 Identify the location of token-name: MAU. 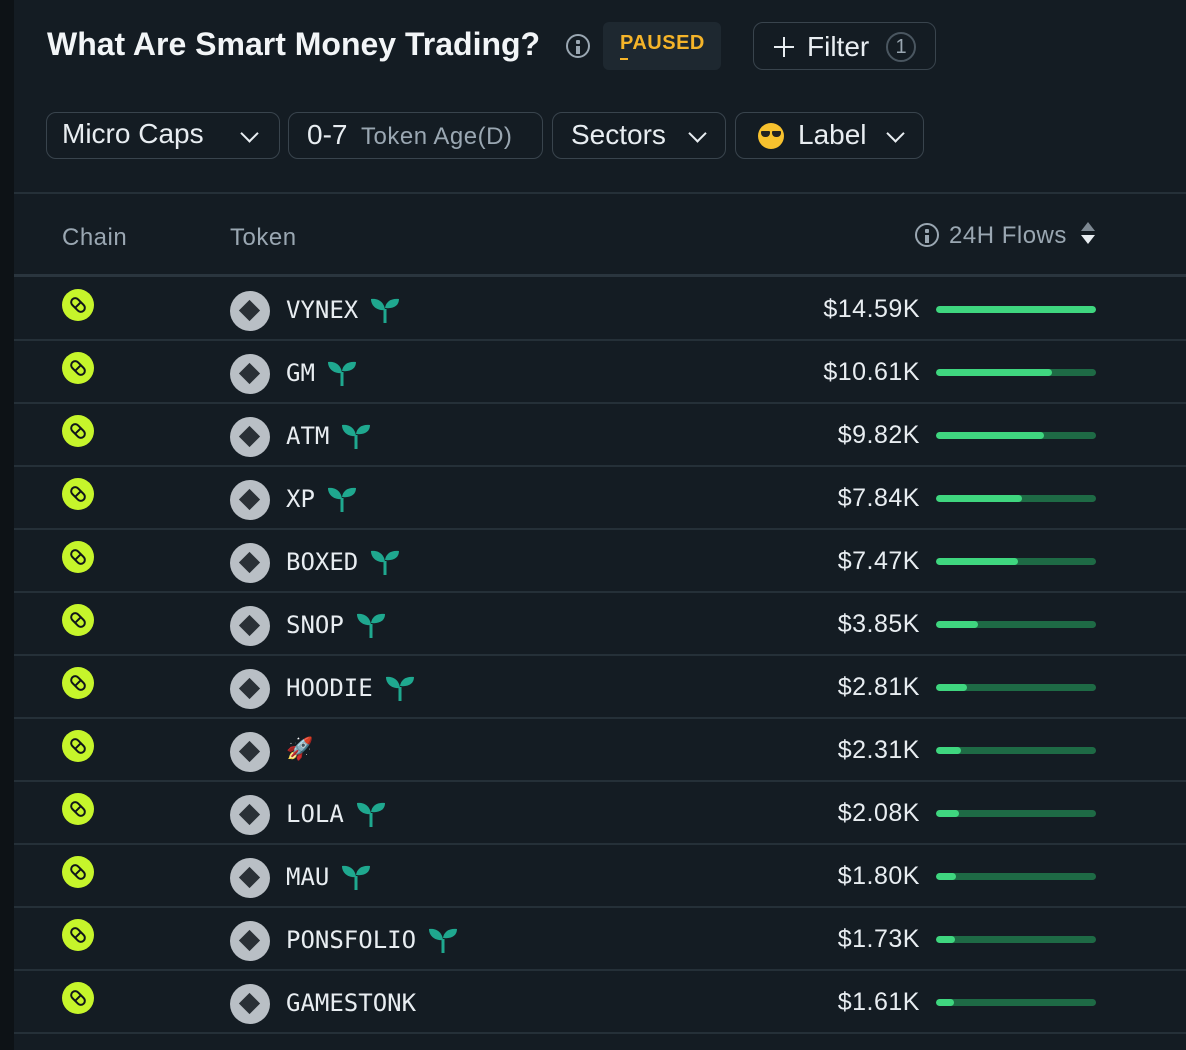
(328, 877).